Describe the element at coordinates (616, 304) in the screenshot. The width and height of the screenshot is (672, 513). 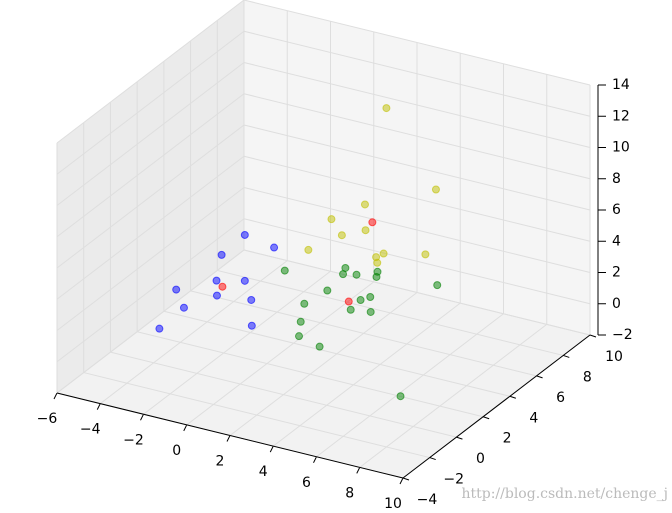
I see `z-tick-label: 0` at that location.